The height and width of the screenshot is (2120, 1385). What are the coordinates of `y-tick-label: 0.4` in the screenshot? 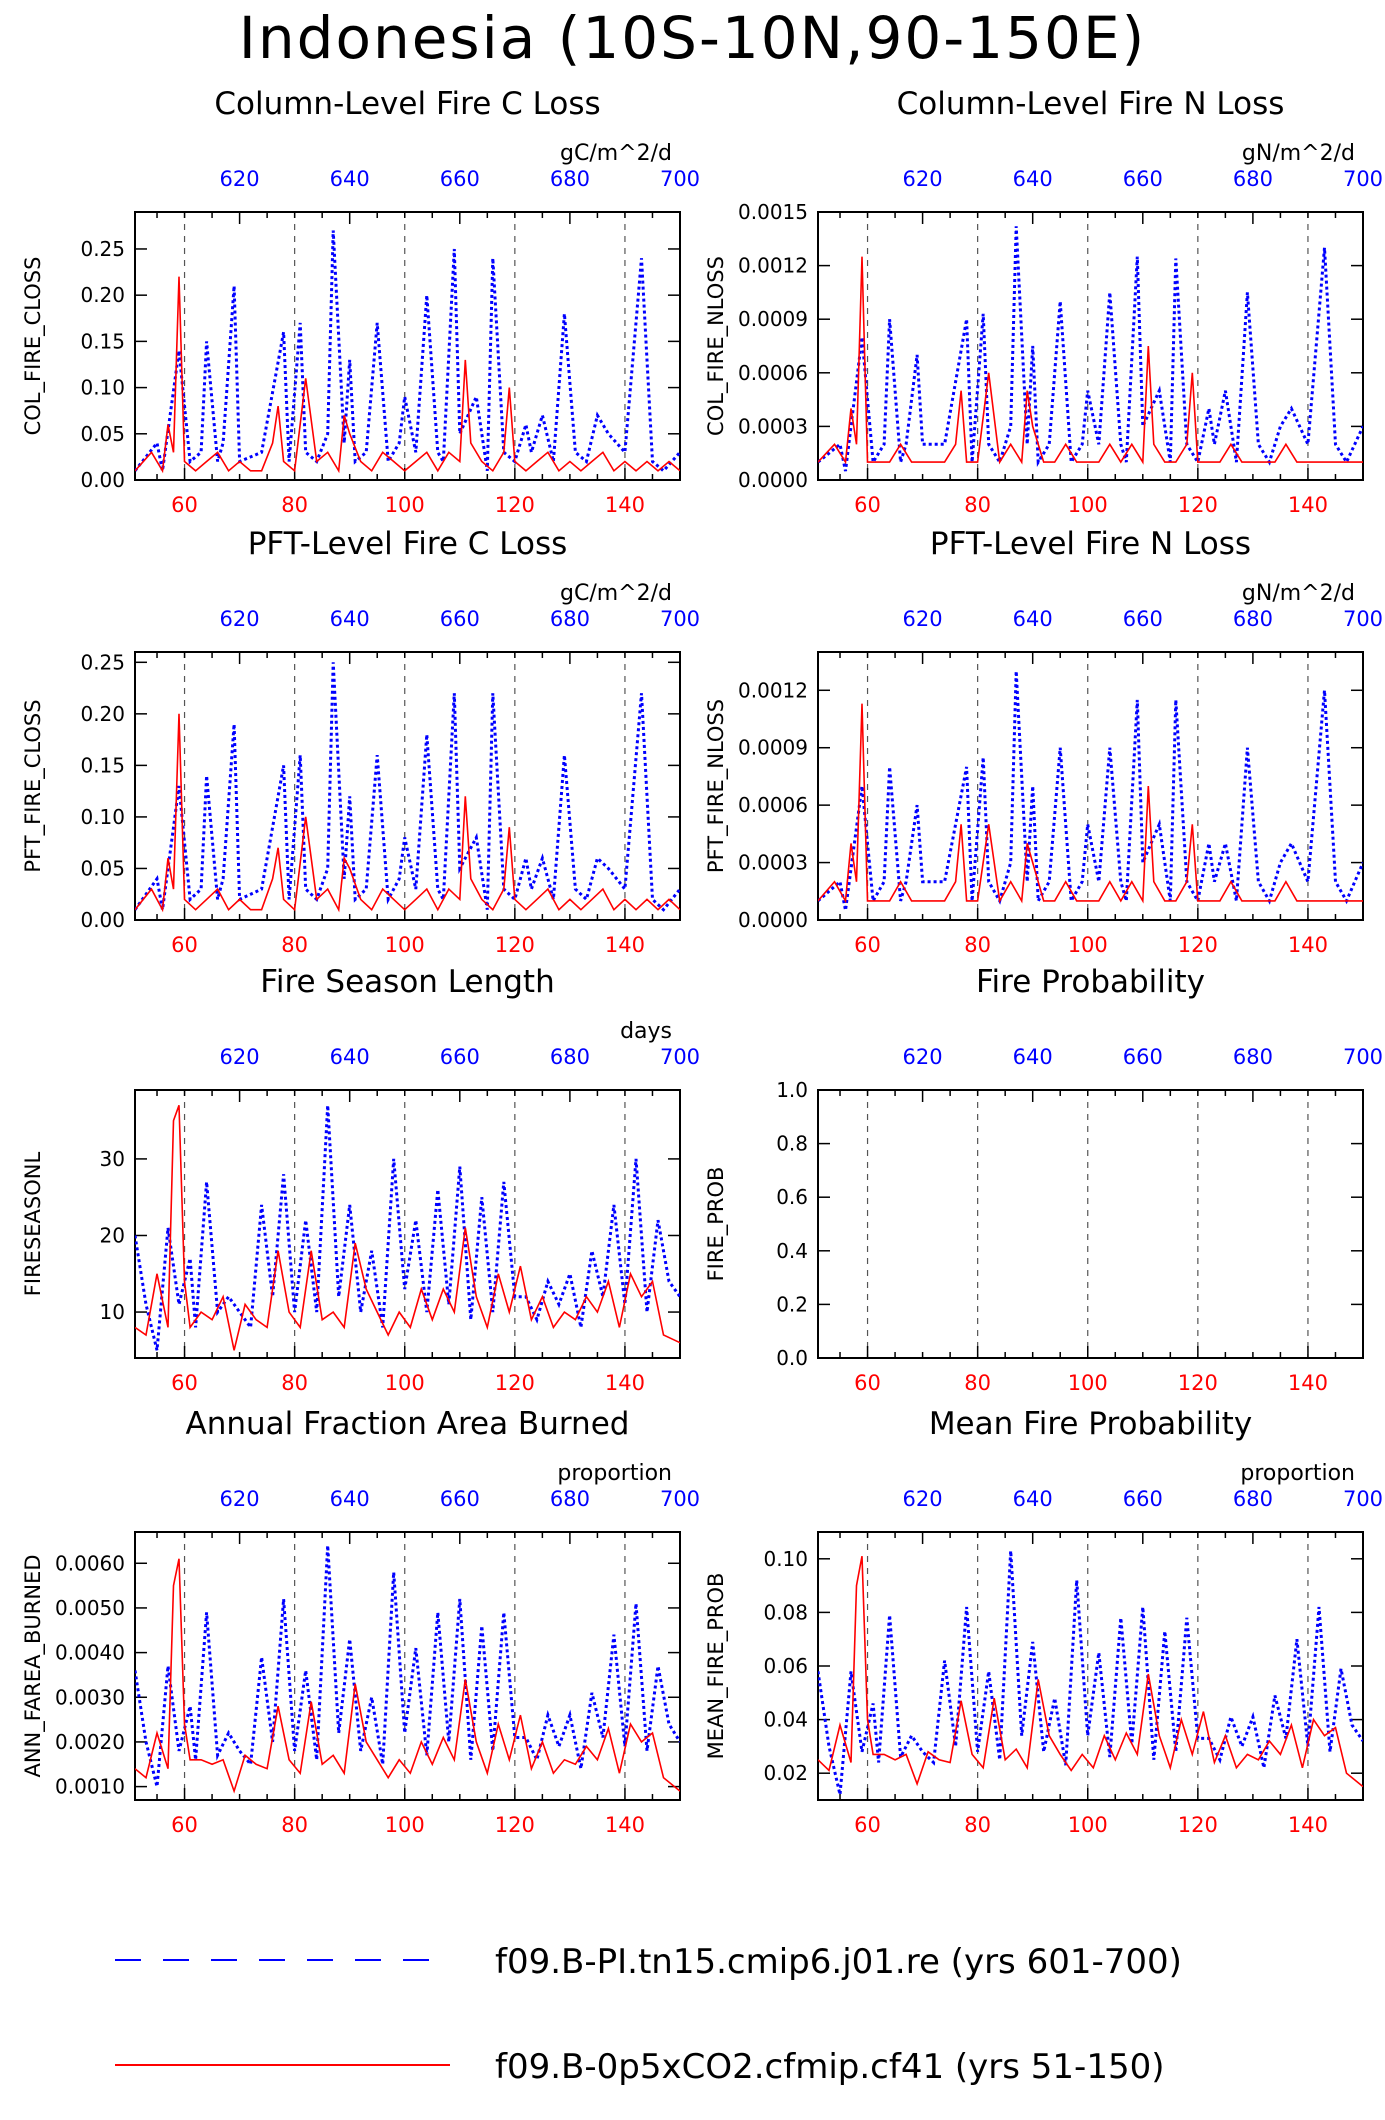 It's located at (792, 1251).